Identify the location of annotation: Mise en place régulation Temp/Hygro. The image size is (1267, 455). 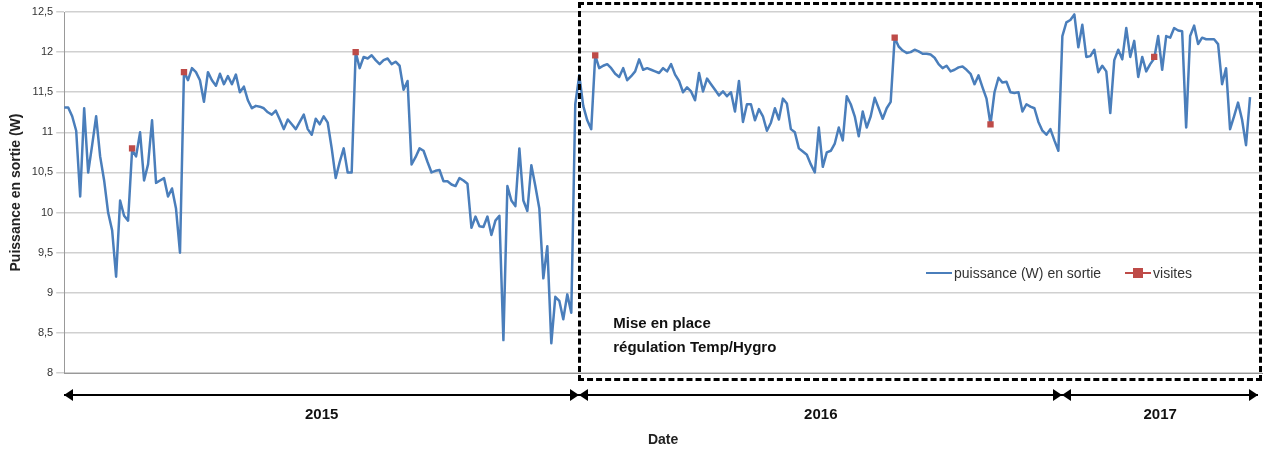
(695, 335).